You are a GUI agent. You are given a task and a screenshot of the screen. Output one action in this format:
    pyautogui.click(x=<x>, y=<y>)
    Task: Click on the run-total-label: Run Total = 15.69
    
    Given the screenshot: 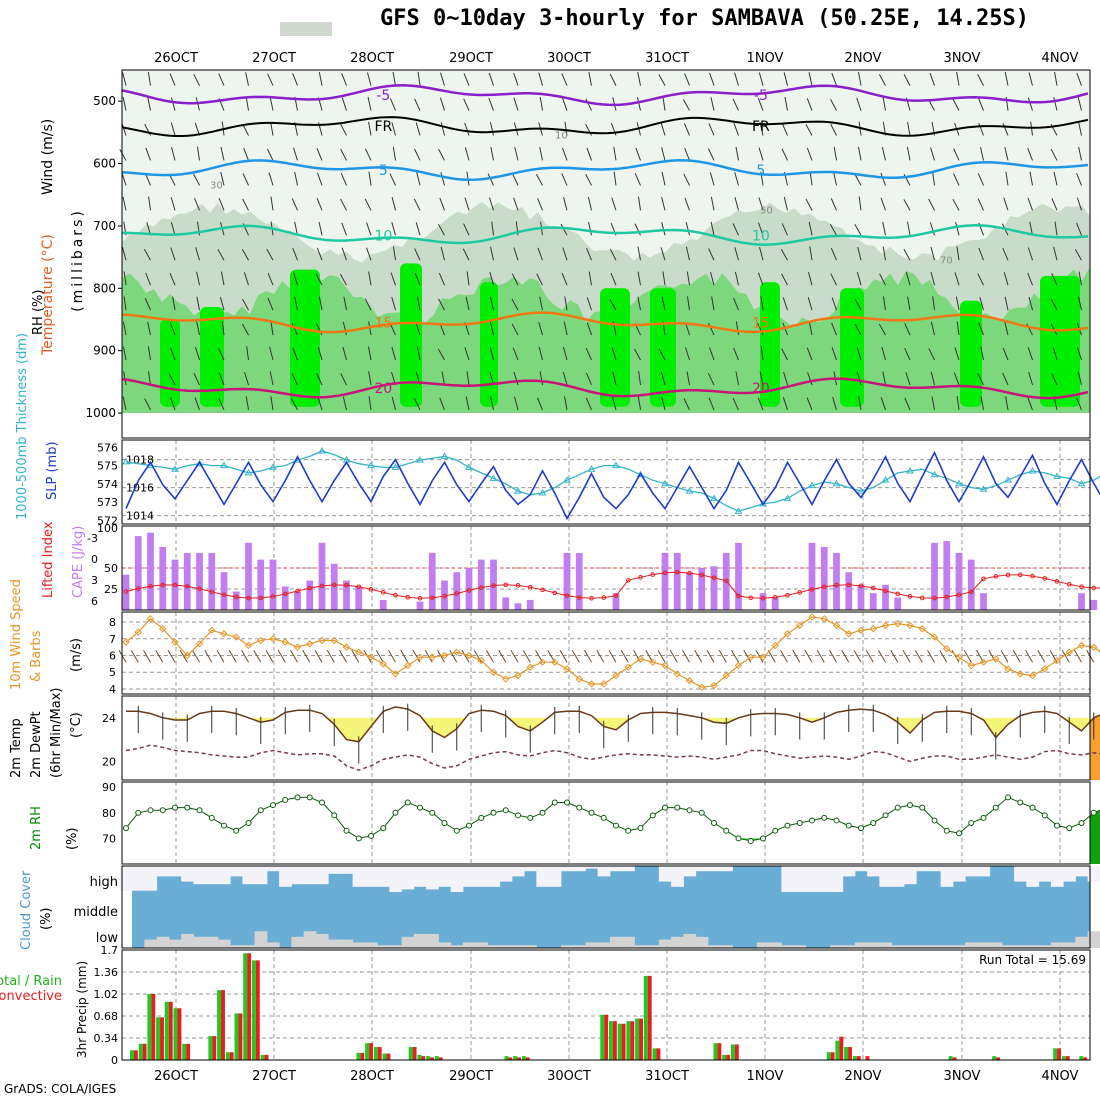 What is the action you would take?
    pyautogui.click(x=1032, y=960)
    